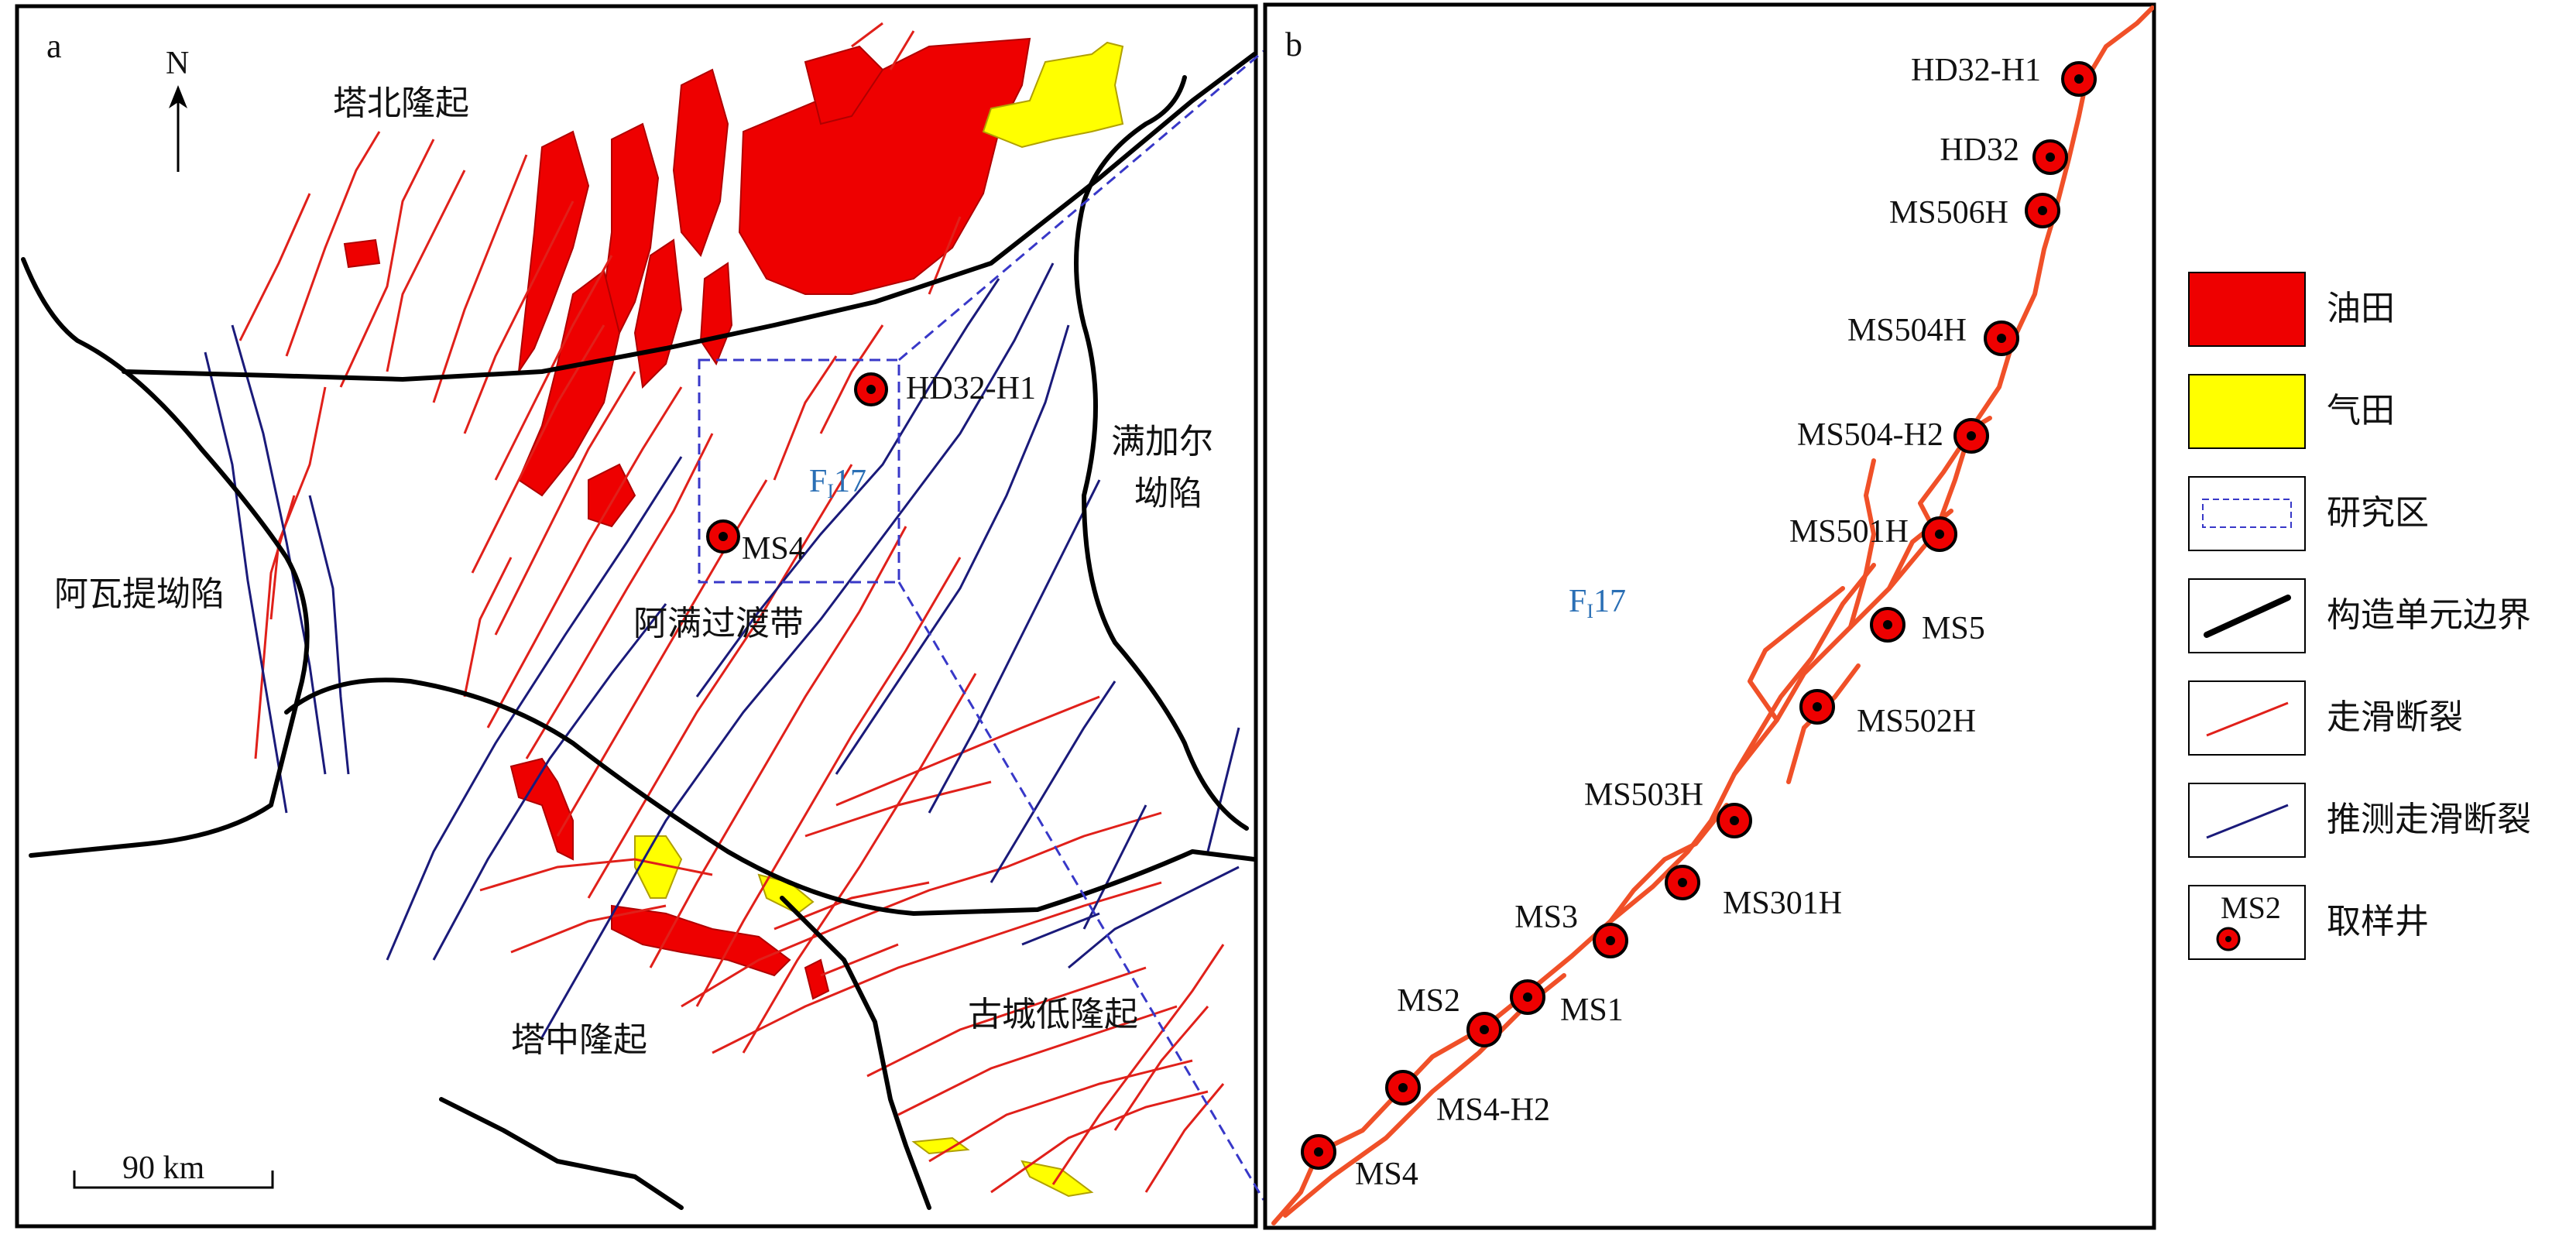  I want to click on well-label-b-ms1: MS1, so click(1592, 1010).